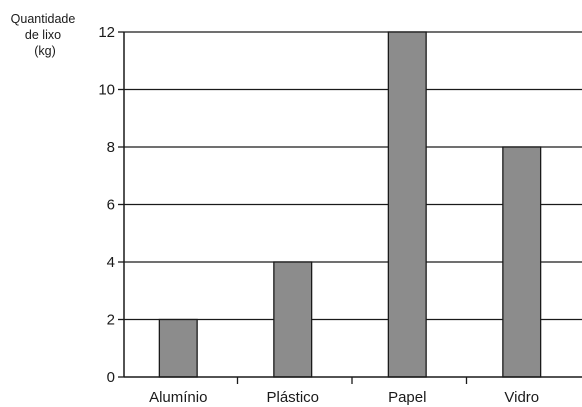  What do you see at coordinates (106, 90) in the screenshot?
I see `y-tick-label-10: 10` at bounding box center [106, 90].